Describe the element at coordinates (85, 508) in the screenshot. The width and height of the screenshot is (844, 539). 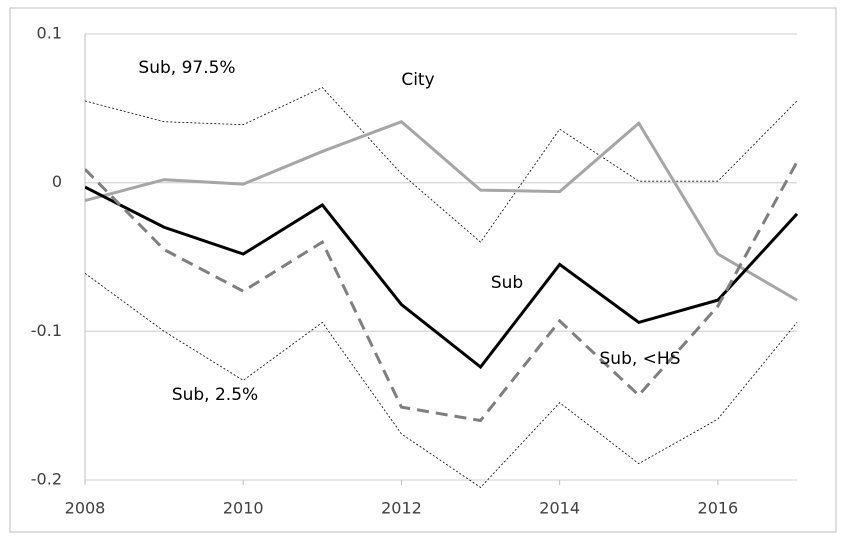
I see `x-tick-label: 2008` at that location.